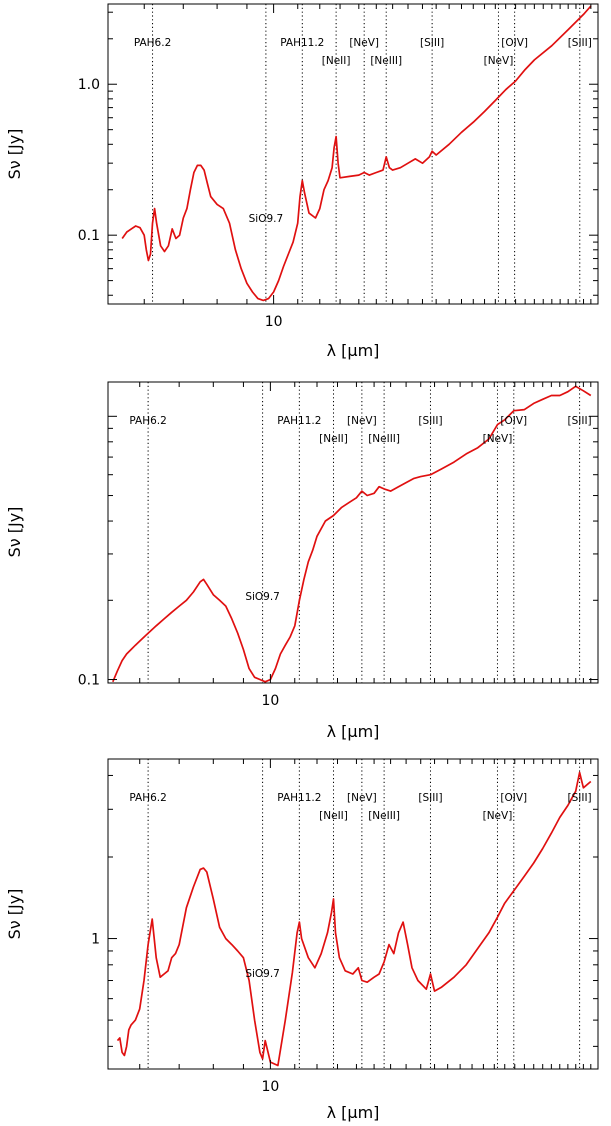 The image size is (611, 1126). I want to click on y-tick-label: 1, so click(95, 940).